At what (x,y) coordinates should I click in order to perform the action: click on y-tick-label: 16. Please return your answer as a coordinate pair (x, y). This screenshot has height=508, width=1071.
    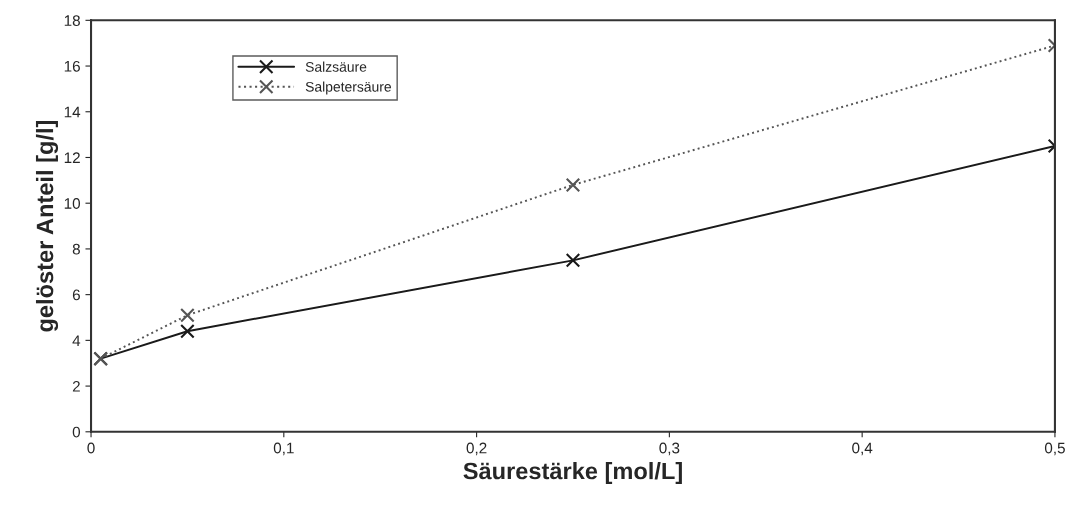
    Looking at the image, I should click on (72, 66).